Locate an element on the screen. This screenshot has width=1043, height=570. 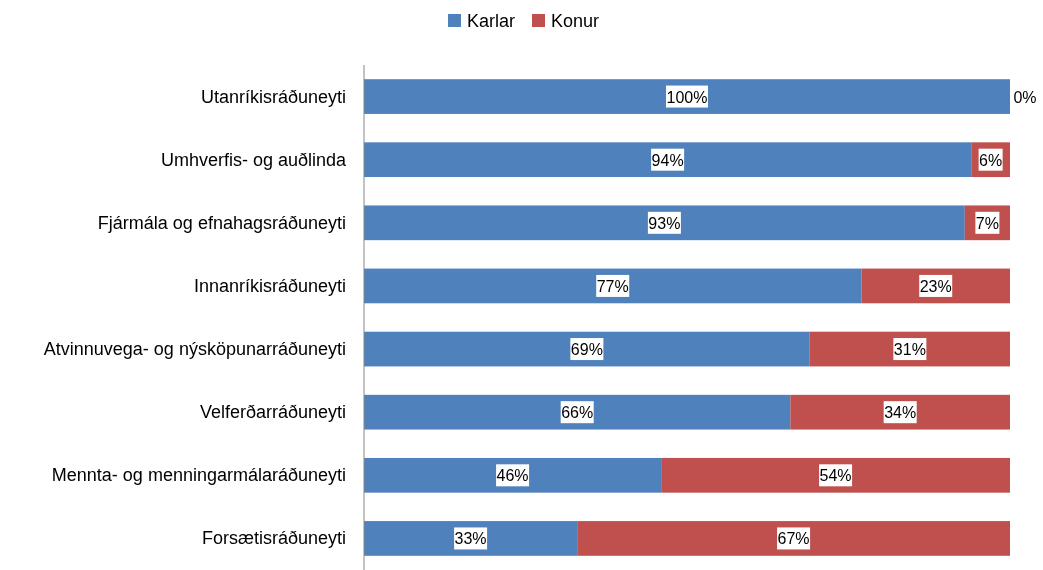
y-tick-label: Umhverfis- og auðlinda is located at coordinates (253, 159).